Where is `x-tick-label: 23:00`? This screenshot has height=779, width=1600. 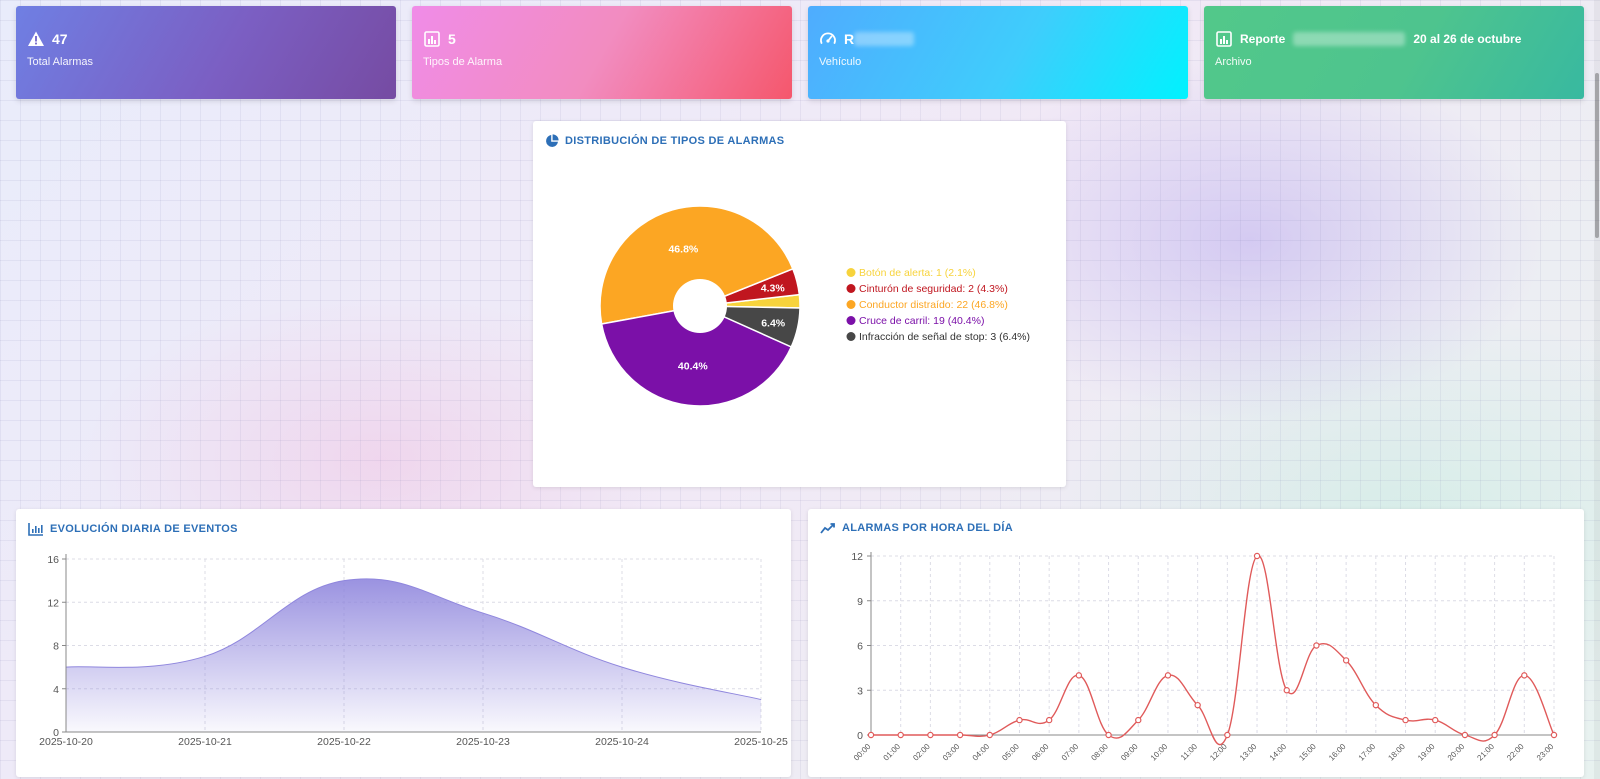 x-tick-label: 23:00 is located at coordinates (1545, 752).